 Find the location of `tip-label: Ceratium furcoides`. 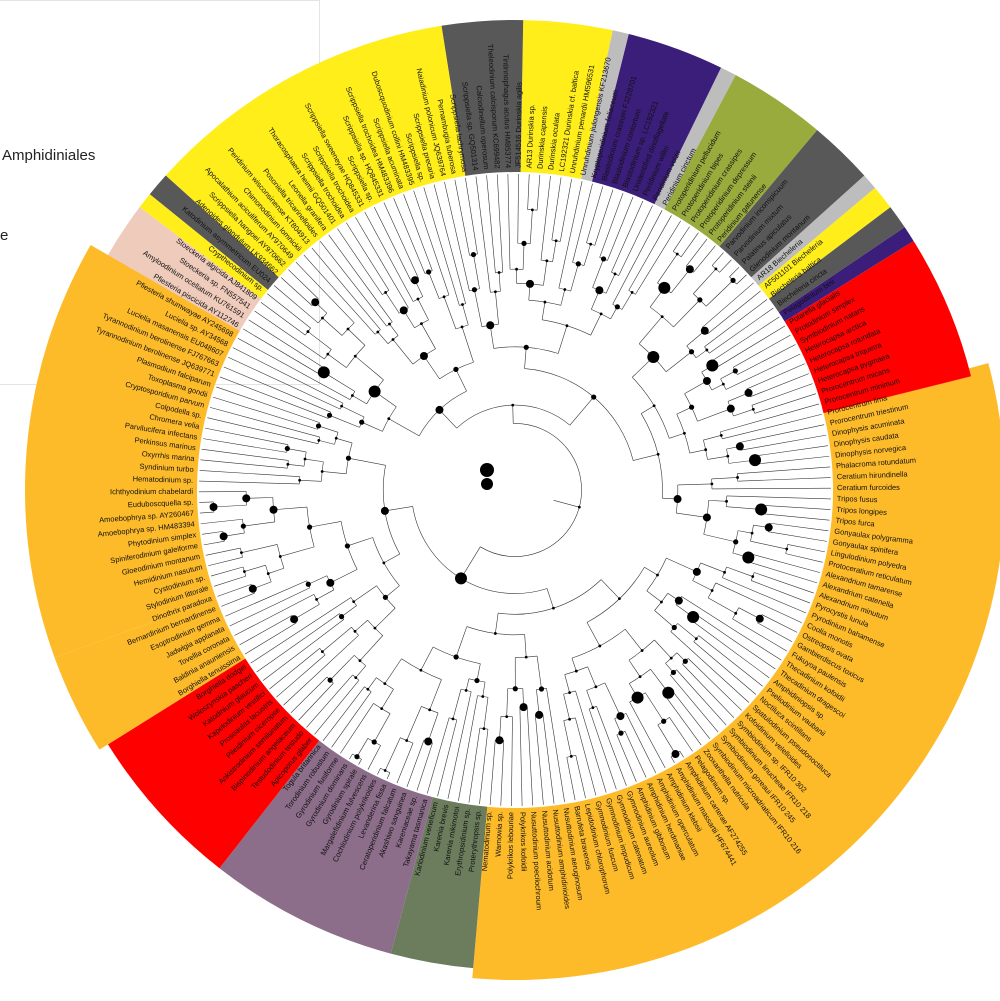

tip-label: Ceratium furcoides is located at coordinates (868, 487).